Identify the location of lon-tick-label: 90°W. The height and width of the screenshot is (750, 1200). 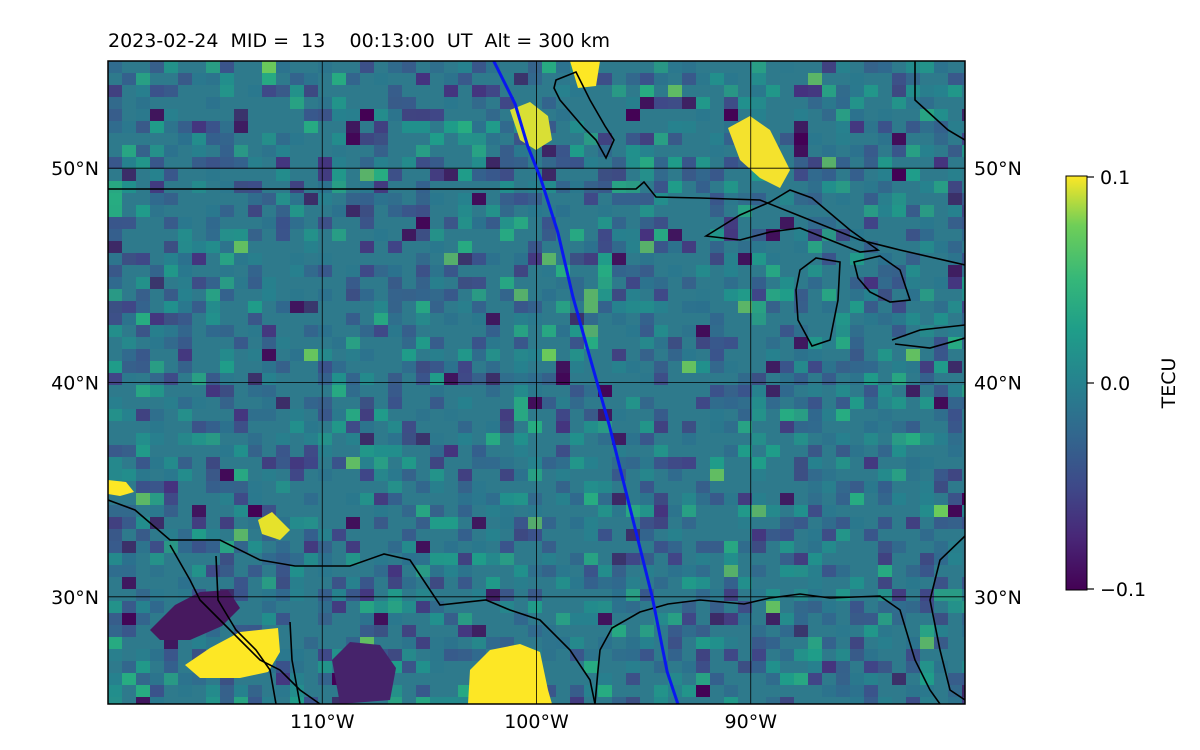
(751, 722).